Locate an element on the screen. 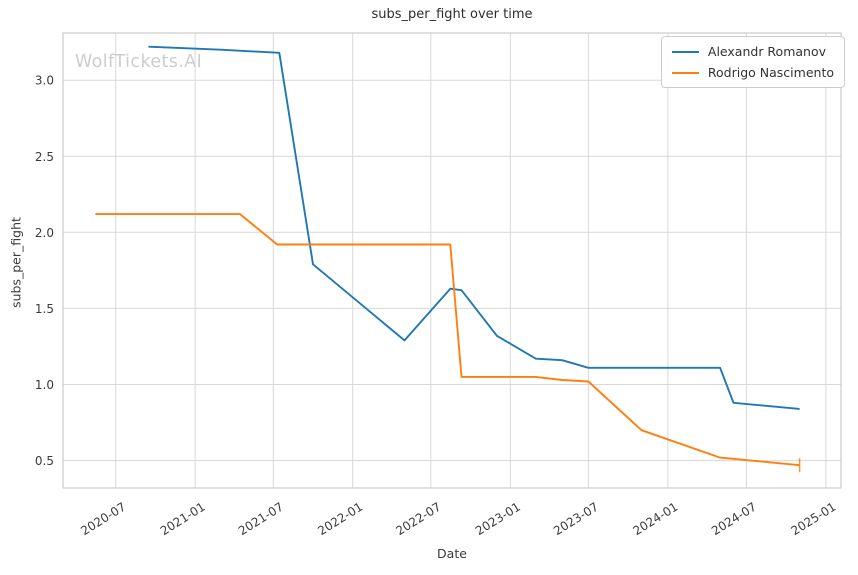 The width and height of the screenshot is (858, 575). x-axis-label: Date is located at coordinates (452, 553).